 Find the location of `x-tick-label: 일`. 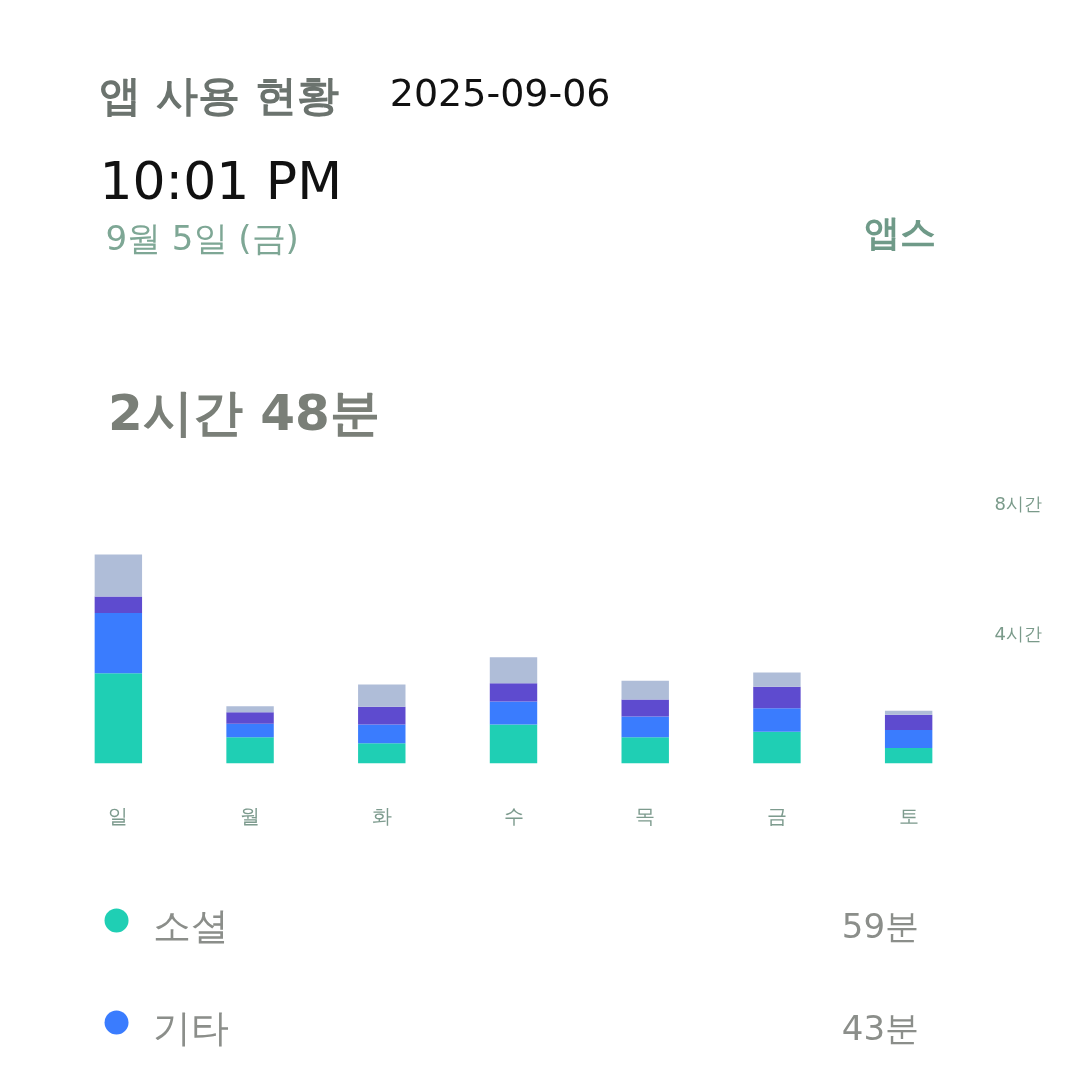

x-tick-label: 일 is located at coordinates (118, 815).